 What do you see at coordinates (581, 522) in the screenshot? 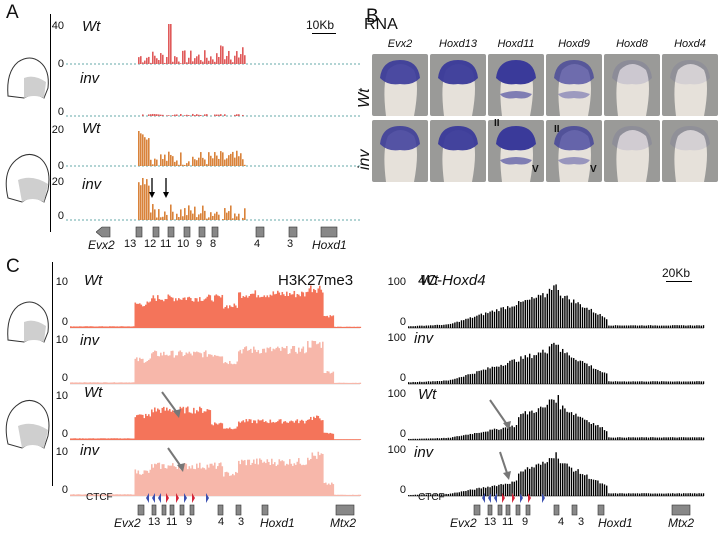
I see `gene-label: 3` at bounding box center [581, 522].